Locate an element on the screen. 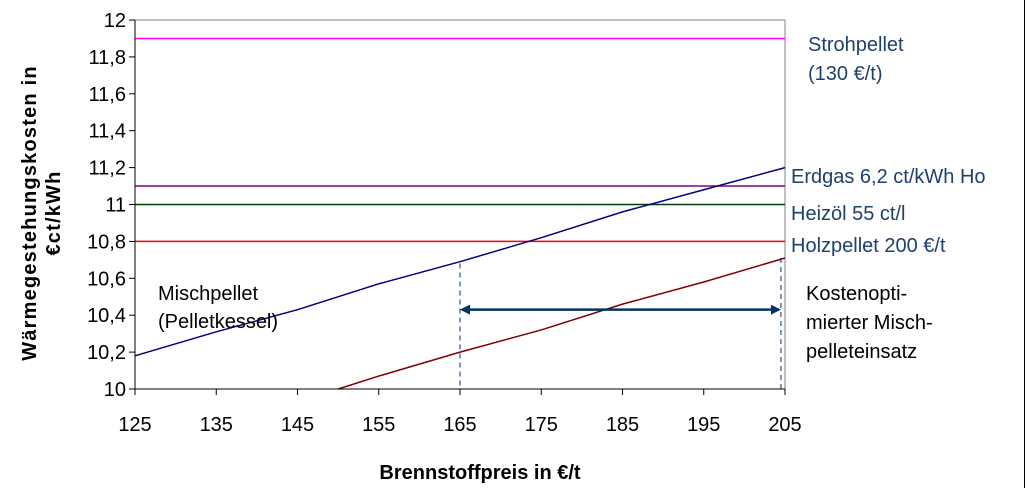 The image size is (1027, 488). x-axis-label: Brennstoffpreis in €/t is located at coordinates (479, 473).